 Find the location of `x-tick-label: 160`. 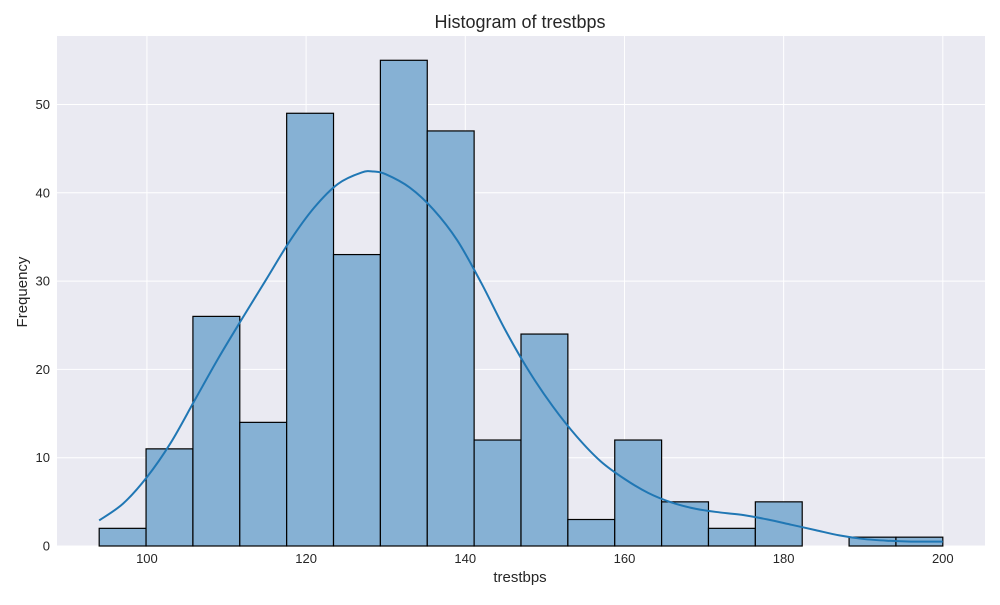

x-tick-label: 160 is located at coordinates (625, 558).